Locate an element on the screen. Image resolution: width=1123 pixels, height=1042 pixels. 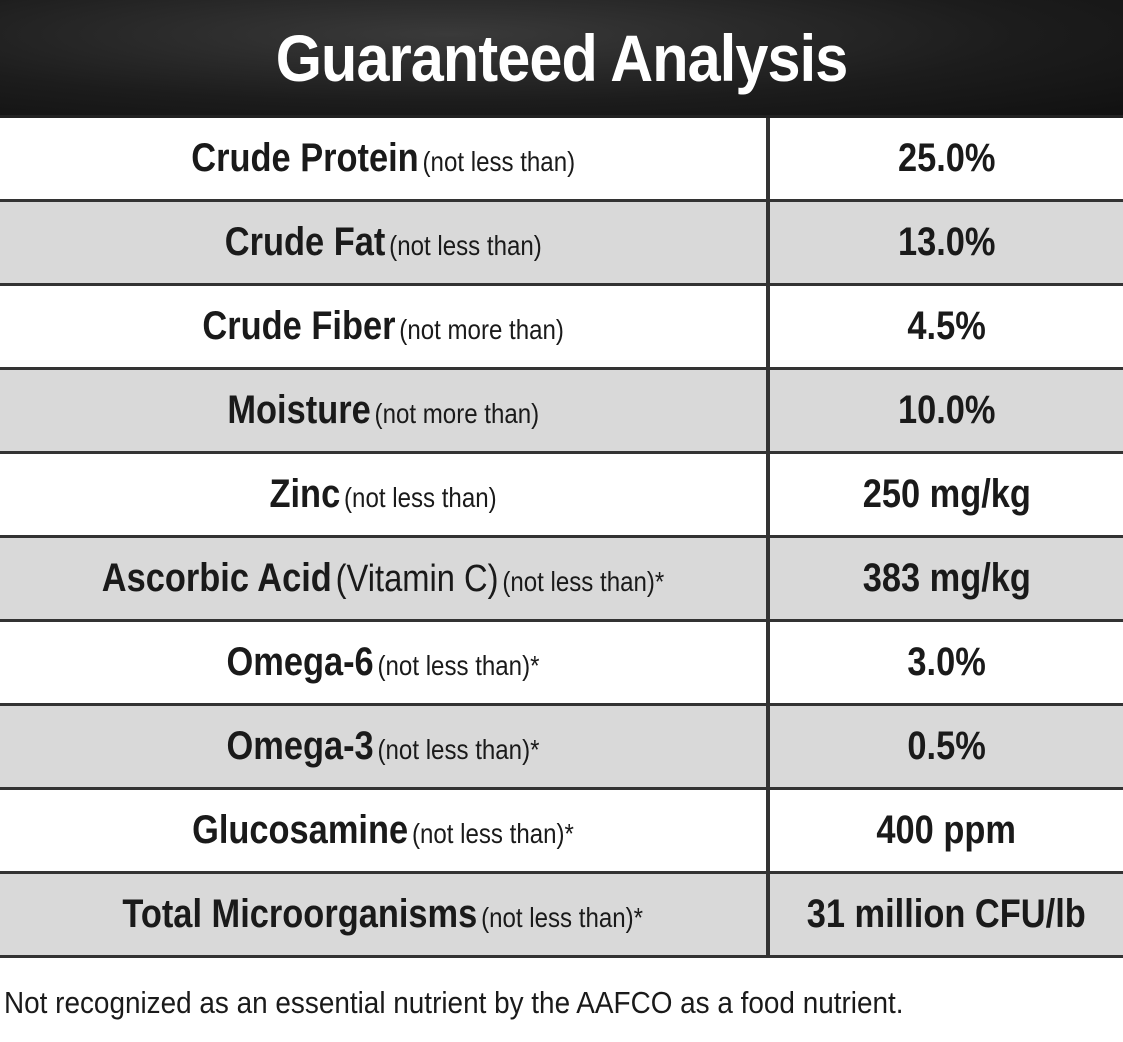
table-row: Zinc (not less than) 250 mg/kg is located at coordinates (561, 495).